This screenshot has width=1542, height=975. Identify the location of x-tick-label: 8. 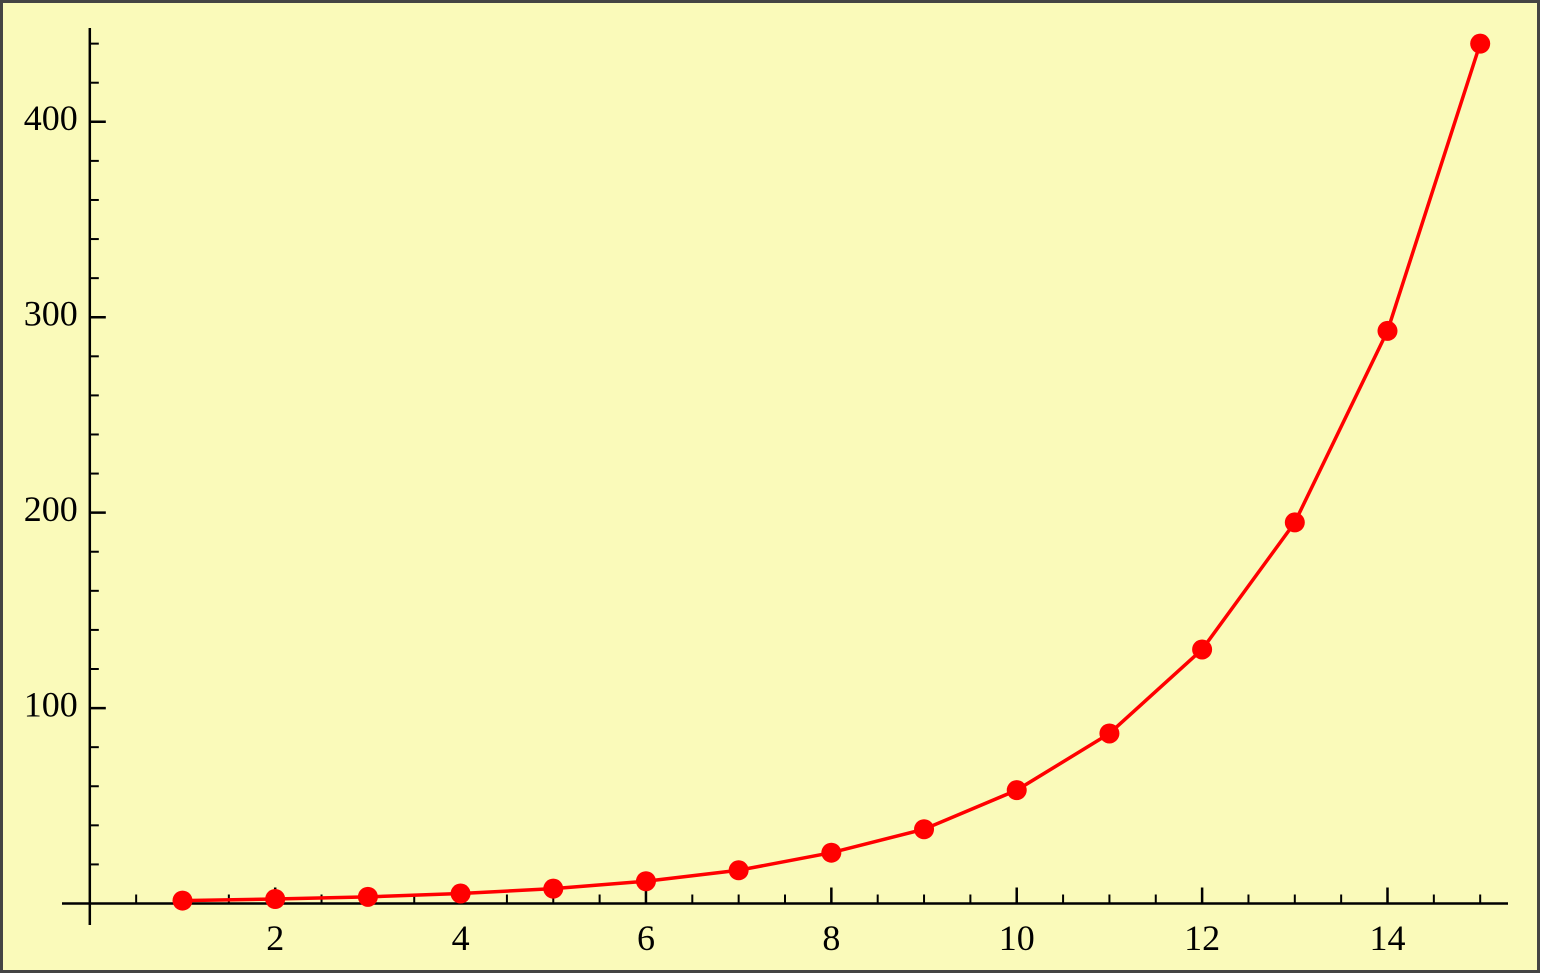
(831, 938).